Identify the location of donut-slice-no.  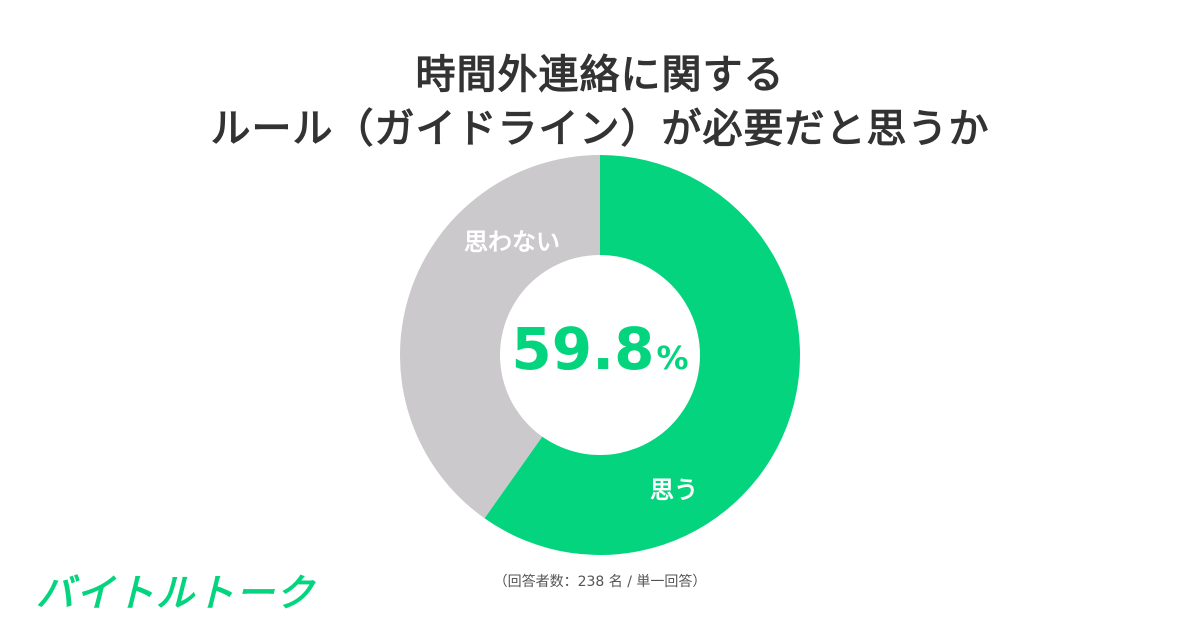
(500, 337).